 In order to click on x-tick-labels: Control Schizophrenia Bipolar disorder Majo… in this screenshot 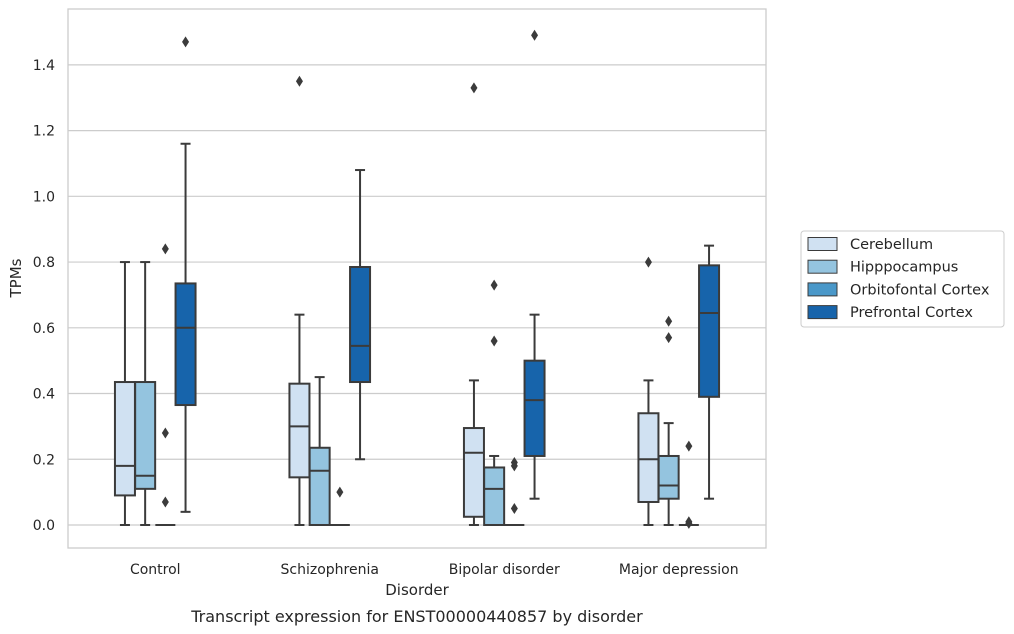, I will do `click(434, 570)`.